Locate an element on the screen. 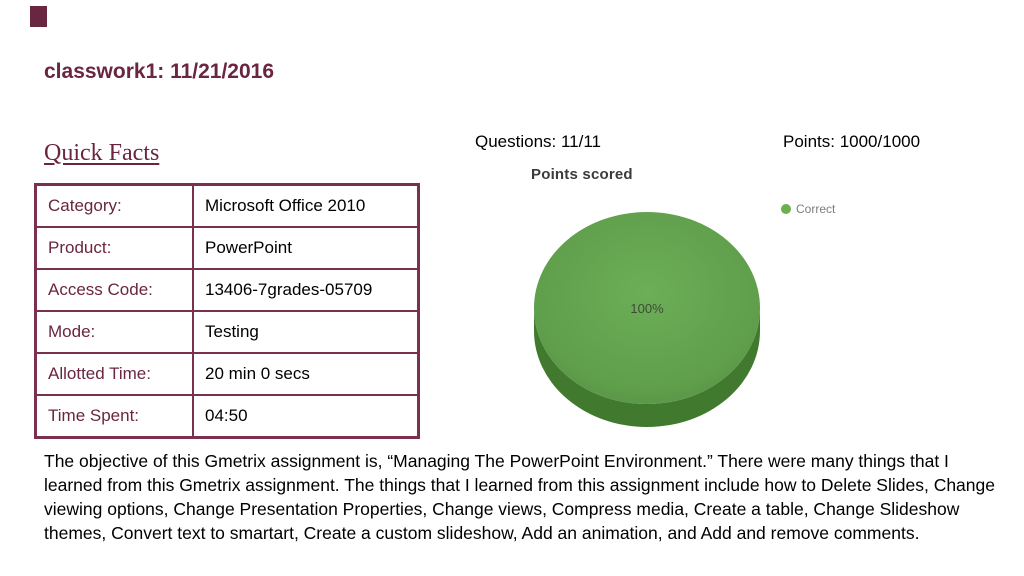  chart-legend: Correct is located at coordinates (808, 209).